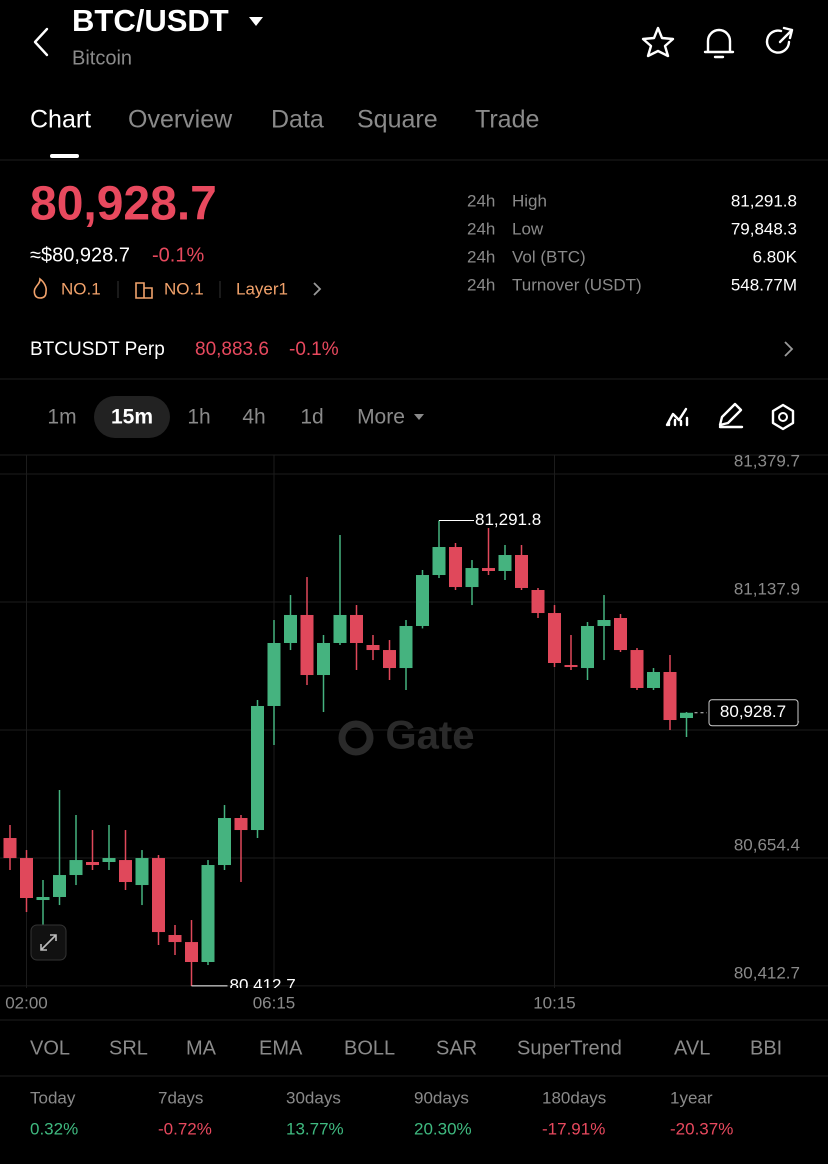 This screenshot has height=1164, width=828. What do you see at coordinates (132, 417) in the screenshot?
I see `timeframe: 15m` at bounding box center [132, 417].